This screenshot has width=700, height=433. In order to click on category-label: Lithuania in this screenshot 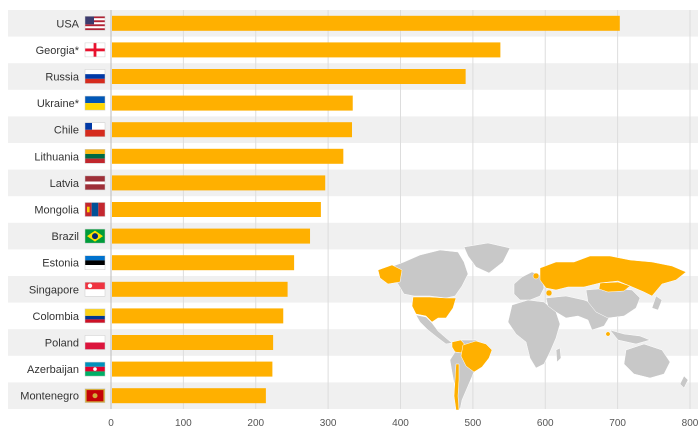, I will do `click(57, 157)`.